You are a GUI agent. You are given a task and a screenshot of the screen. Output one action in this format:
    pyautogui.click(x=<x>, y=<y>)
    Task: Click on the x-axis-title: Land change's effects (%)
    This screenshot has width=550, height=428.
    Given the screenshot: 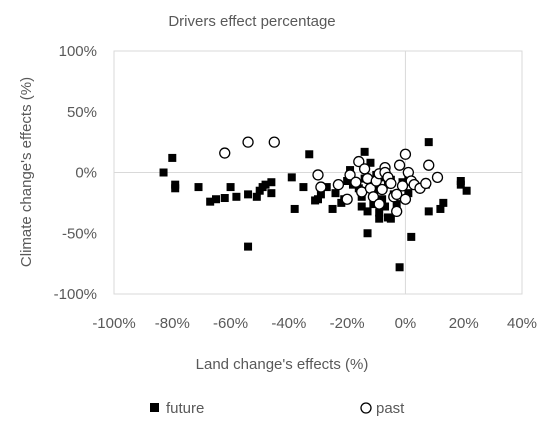 What is the action you would take?
    pyautogui.click(x=282, y=364)
    